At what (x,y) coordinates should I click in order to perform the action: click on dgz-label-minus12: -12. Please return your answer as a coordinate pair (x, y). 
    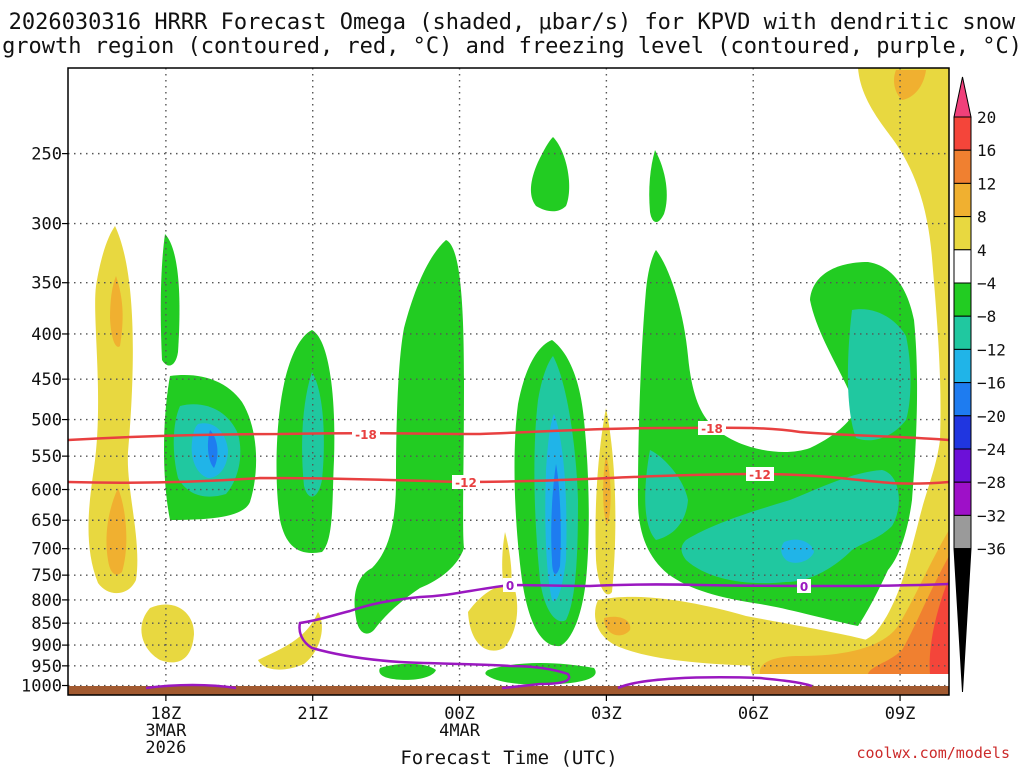
    Looking at the image, I should click on (466, 483).